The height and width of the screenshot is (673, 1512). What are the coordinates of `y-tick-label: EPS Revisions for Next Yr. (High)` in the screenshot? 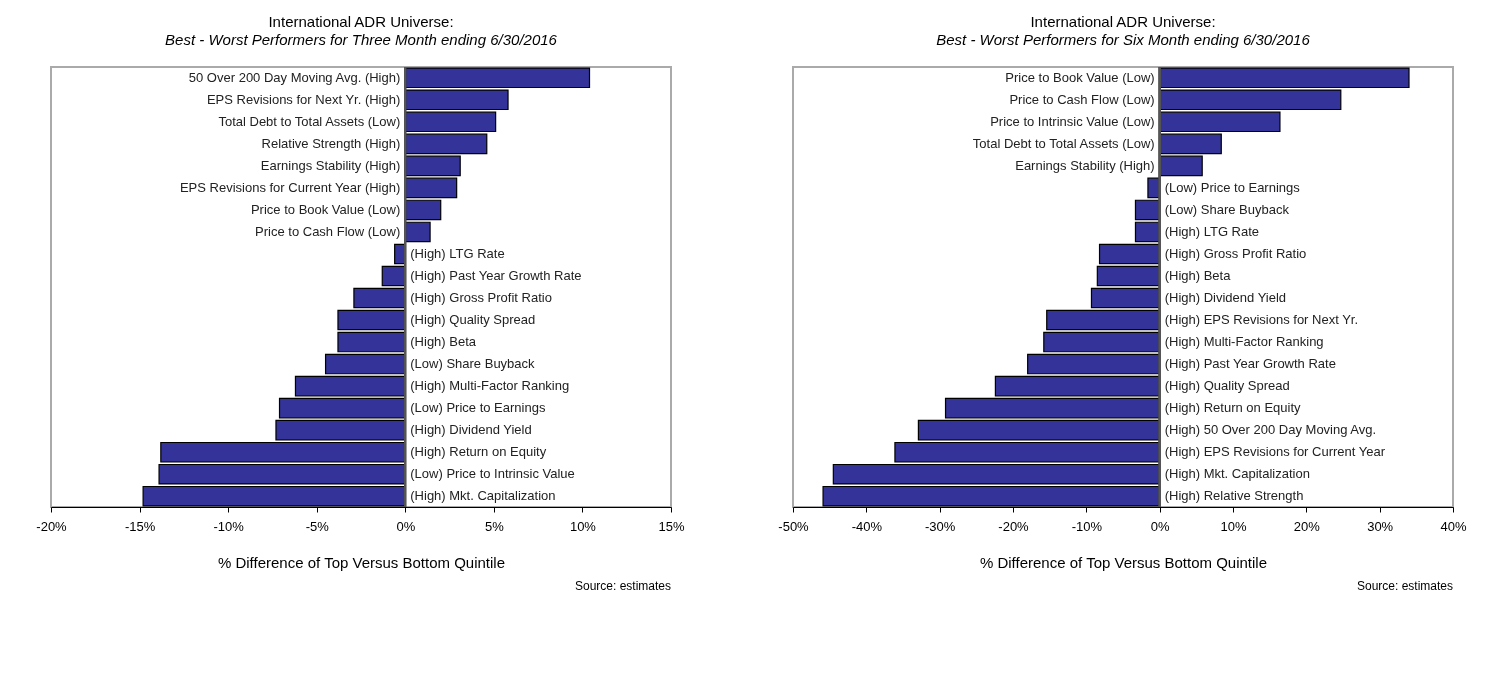 It's located at (303, 99).